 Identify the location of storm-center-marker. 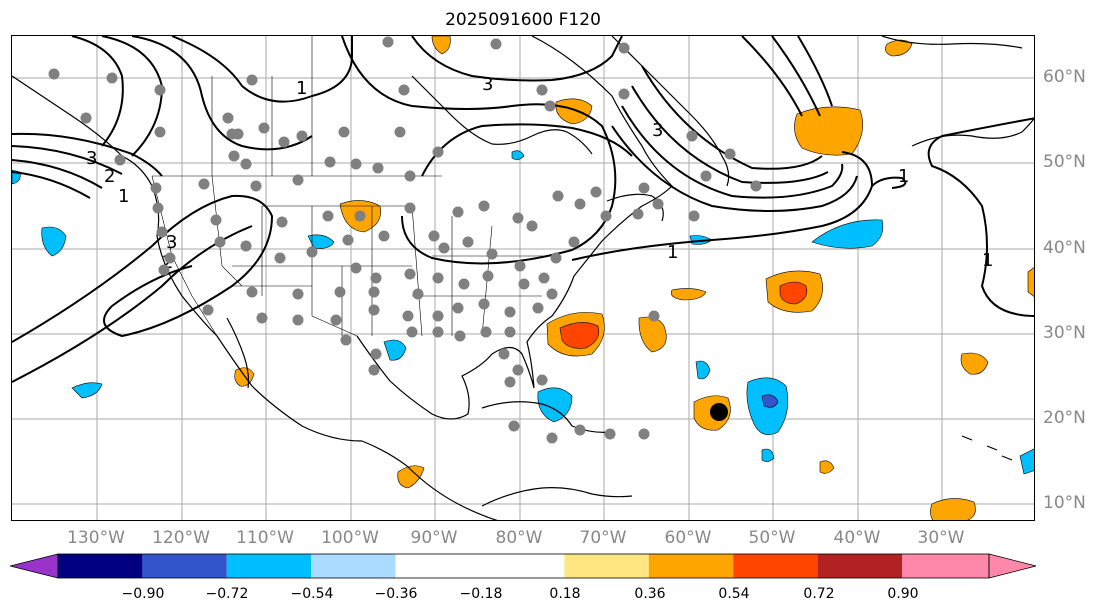
(719, 412).